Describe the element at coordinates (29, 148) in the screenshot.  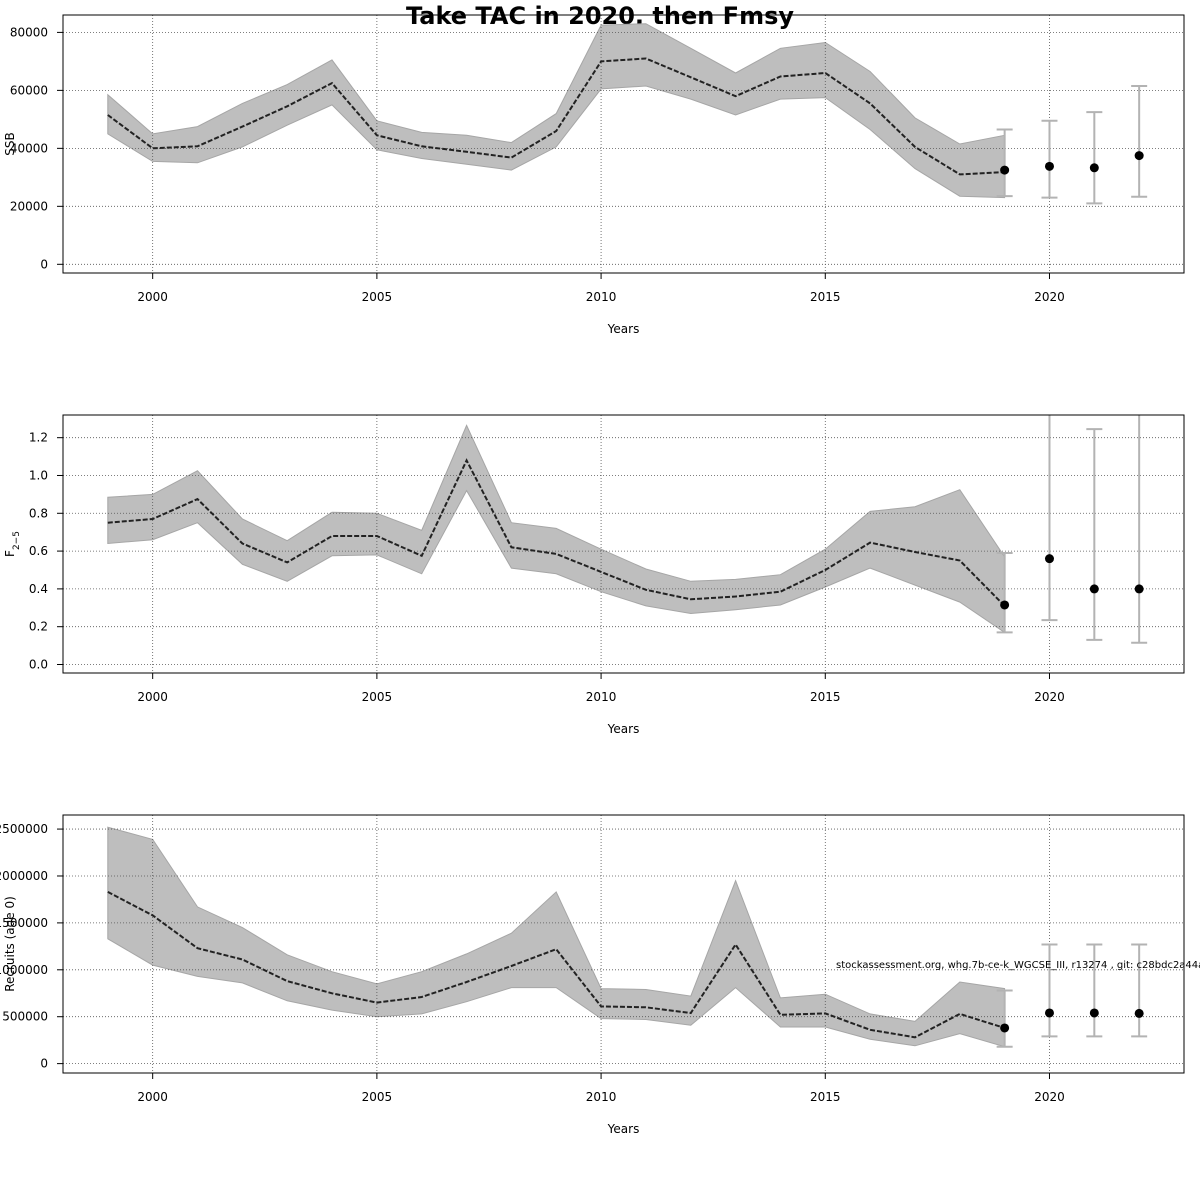
I see `y-tick-label: 40000` at that location.